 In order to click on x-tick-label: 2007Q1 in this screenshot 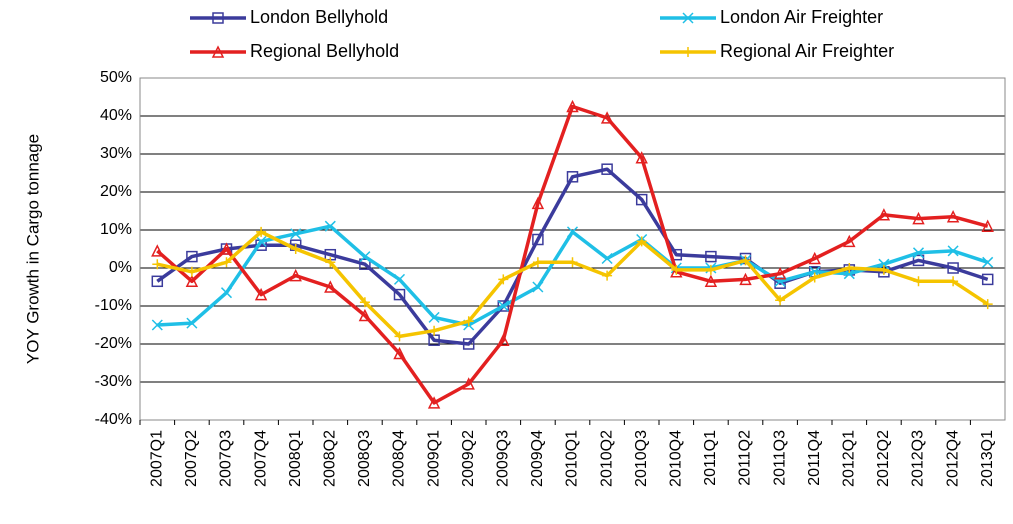, I will do `click(157, 458)`.